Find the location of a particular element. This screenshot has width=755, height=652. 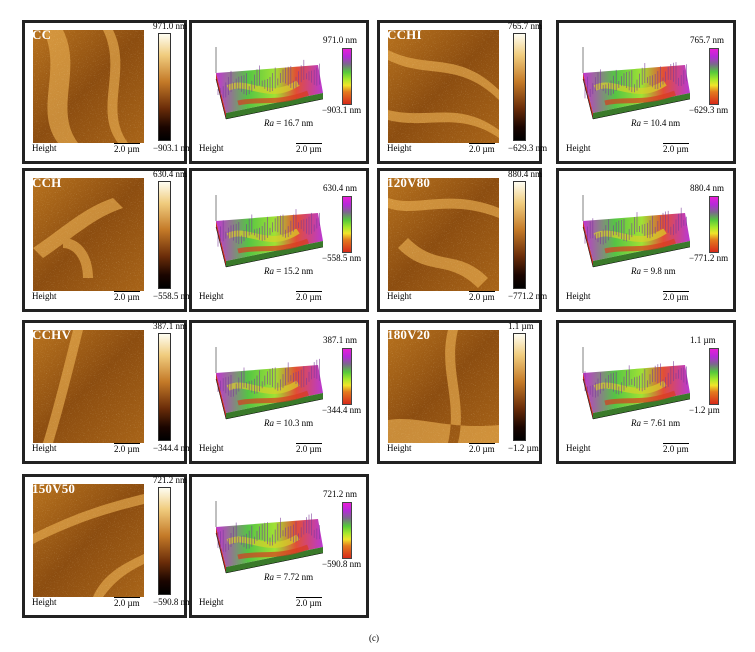

sample-label: 120V80 is located at coordinates (409, 182).